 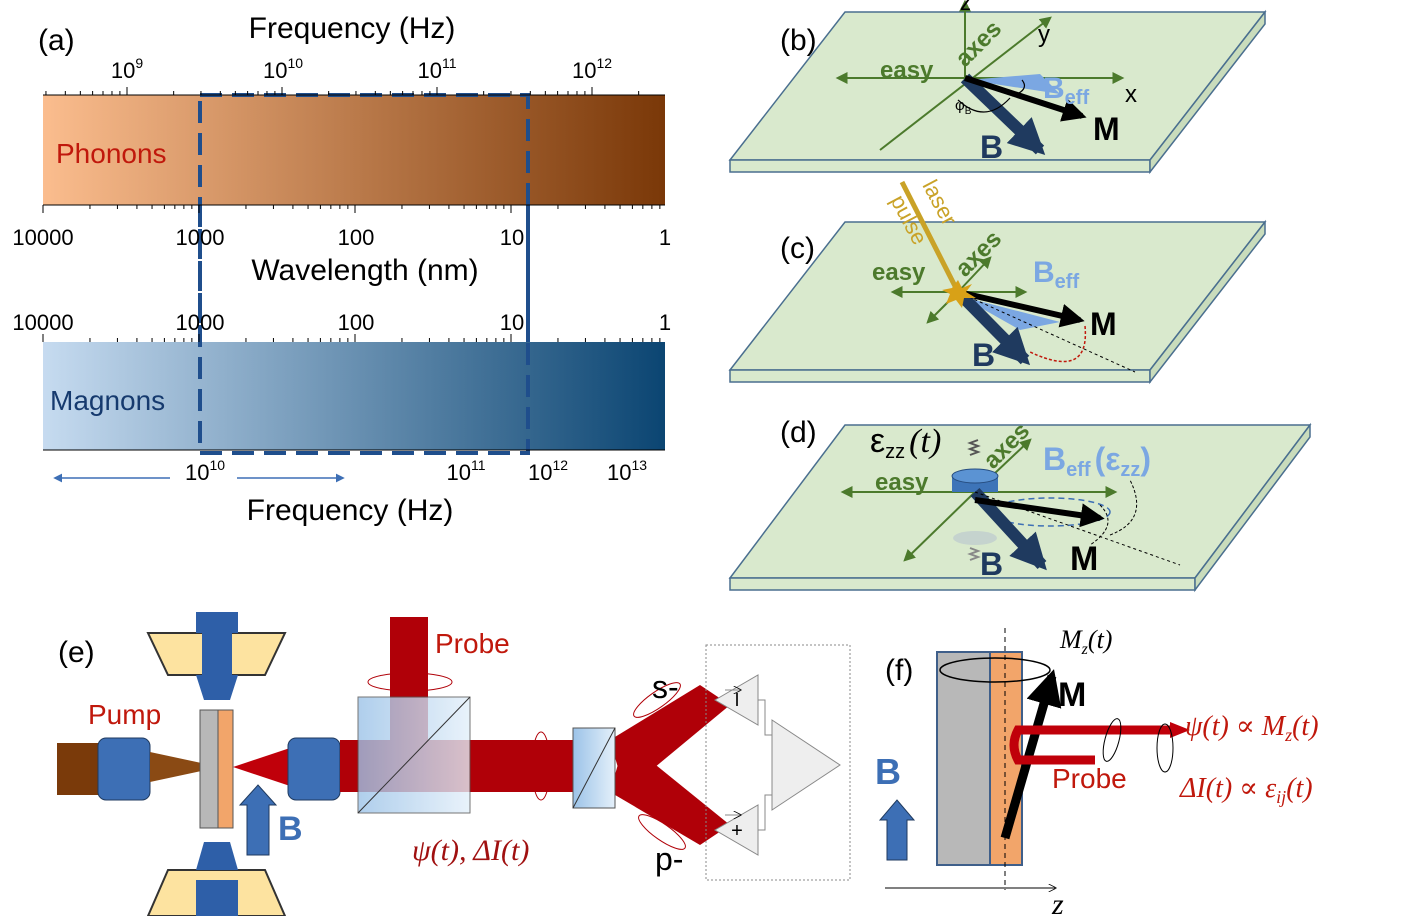 What do you see at coordinates (1227, 788) in the screenshot?
I see `text: ΔI(t) ∝ ε` at bounding box center [1227, 788].